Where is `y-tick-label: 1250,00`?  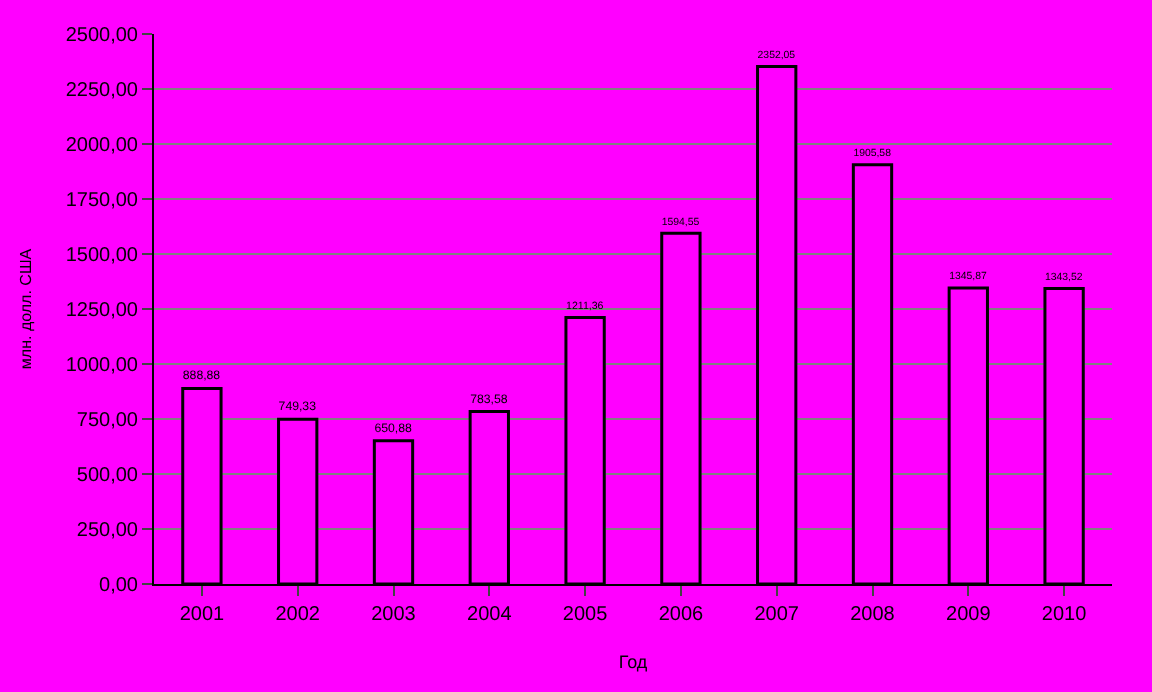 y-tick-label: 1250,00 is located at coordinates (102, 311).